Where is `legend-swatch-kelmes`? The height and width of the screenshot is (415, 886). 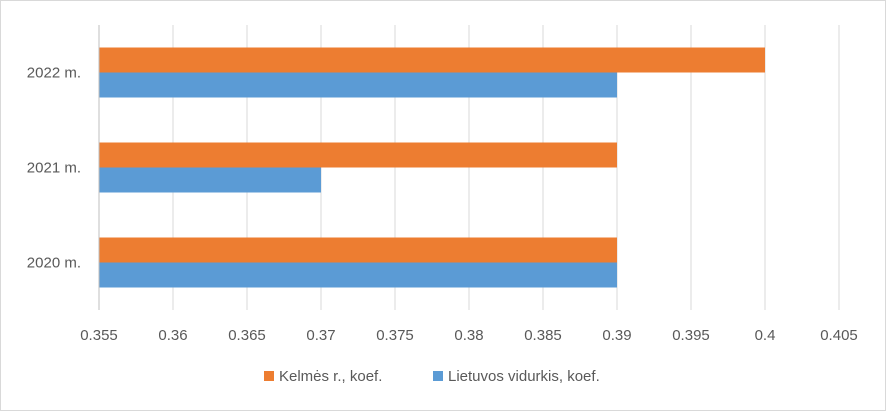 legend-swatch-kelmes is located at coordinates (269, 376).